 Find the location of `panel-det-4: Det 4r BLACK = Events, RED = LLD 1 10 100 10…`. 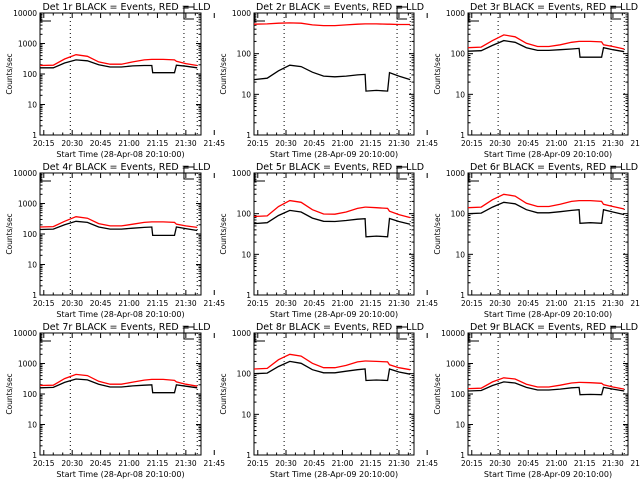

panel-det-4: Det 4r BLACK = Events, RED = LLD 1 10 100 10… is located at coordinates (115, 240).